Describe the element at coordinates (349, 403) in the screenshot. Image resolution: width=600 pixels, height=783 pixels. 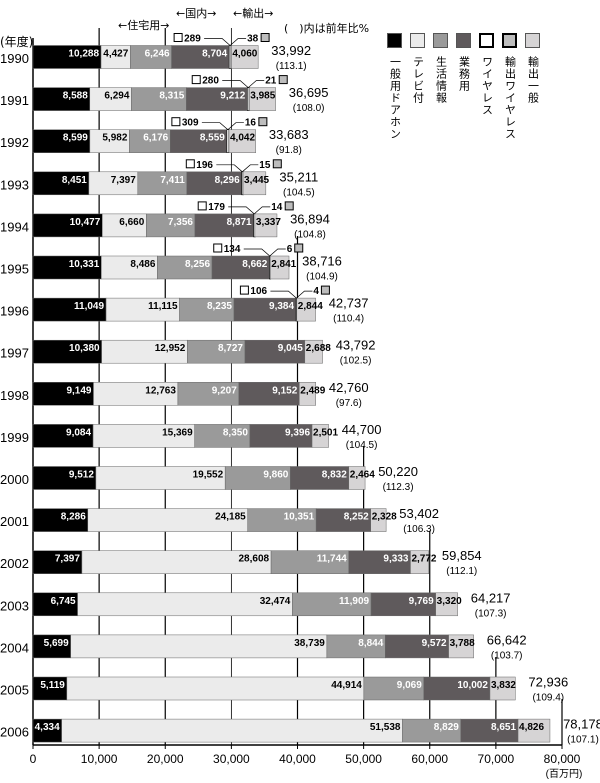
I see `ratio-label: (97.6)` at that location.